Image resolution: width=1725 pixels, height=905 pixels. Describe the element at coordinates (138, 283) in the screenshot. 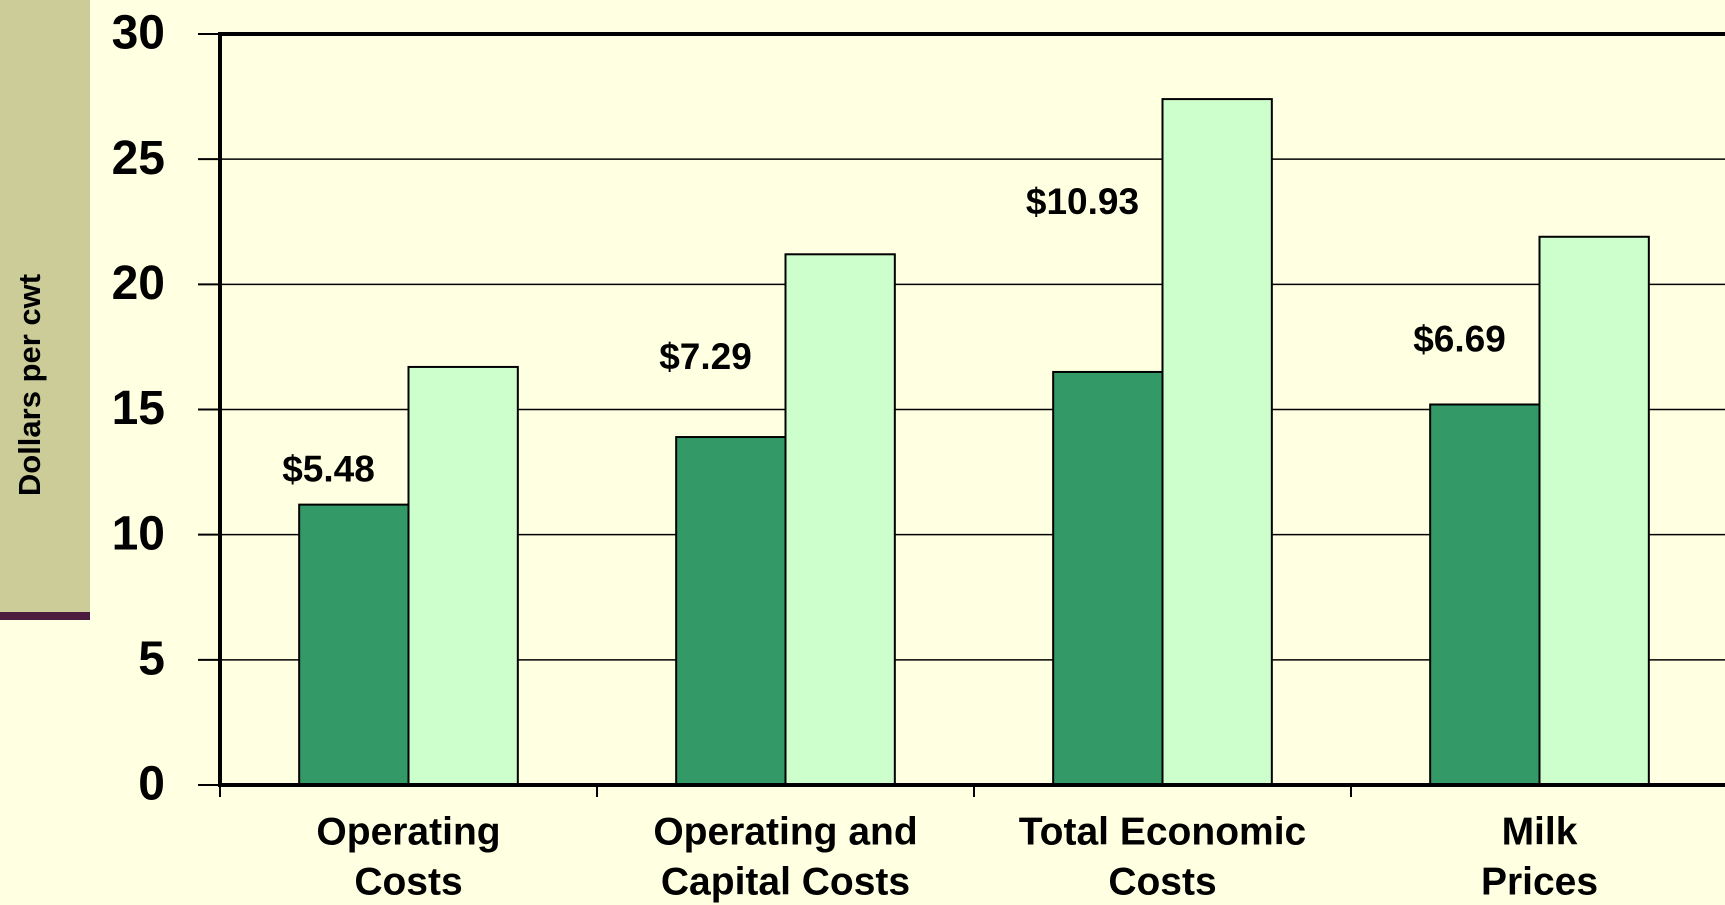

I see `y-tick-label: 20` at that location.